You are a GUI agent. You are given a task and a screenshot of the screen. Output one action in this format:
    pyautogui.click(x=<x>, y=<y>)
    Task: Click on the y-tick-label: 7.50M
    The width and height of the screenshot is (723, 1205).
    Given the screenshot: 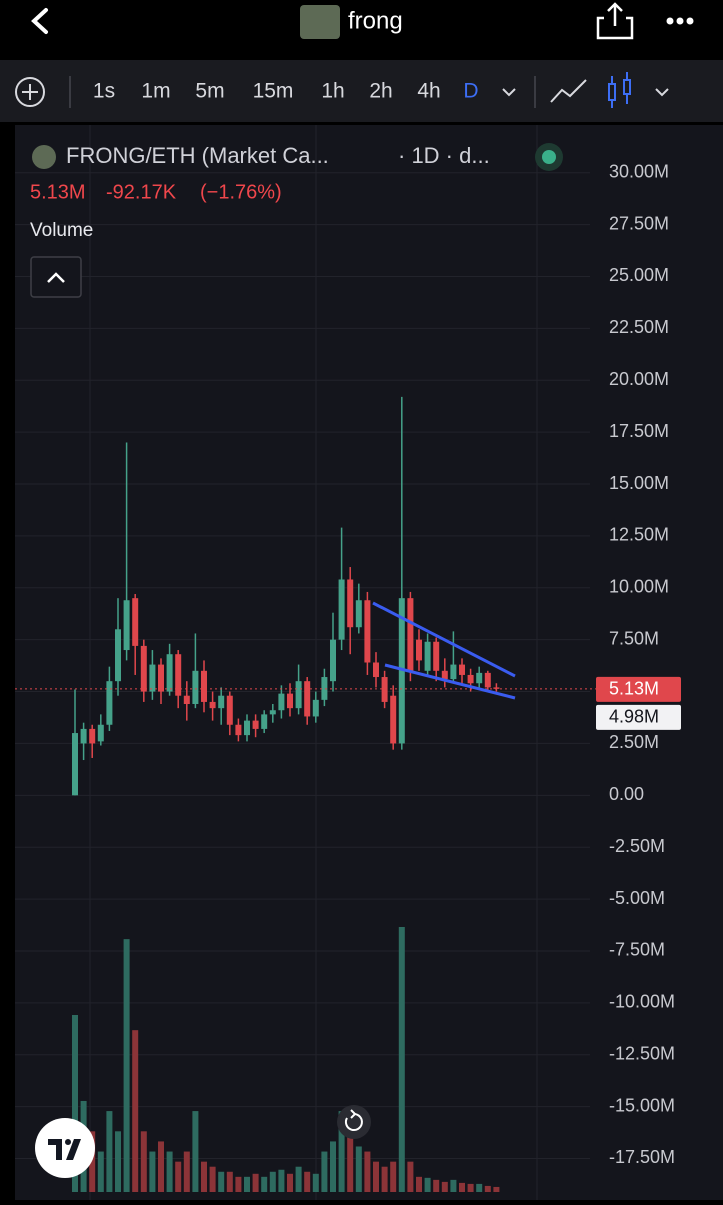 What is the action you would take?
    pyautogui.click(x=634, y=638)
    